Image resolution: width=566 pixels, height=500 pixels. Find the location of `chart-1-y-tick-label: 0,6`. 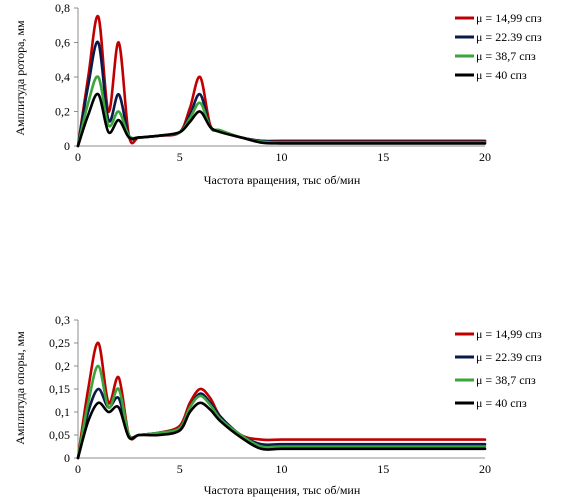

chart-1-y-tick-label: 0,6 is located at coordinates (62, 43).